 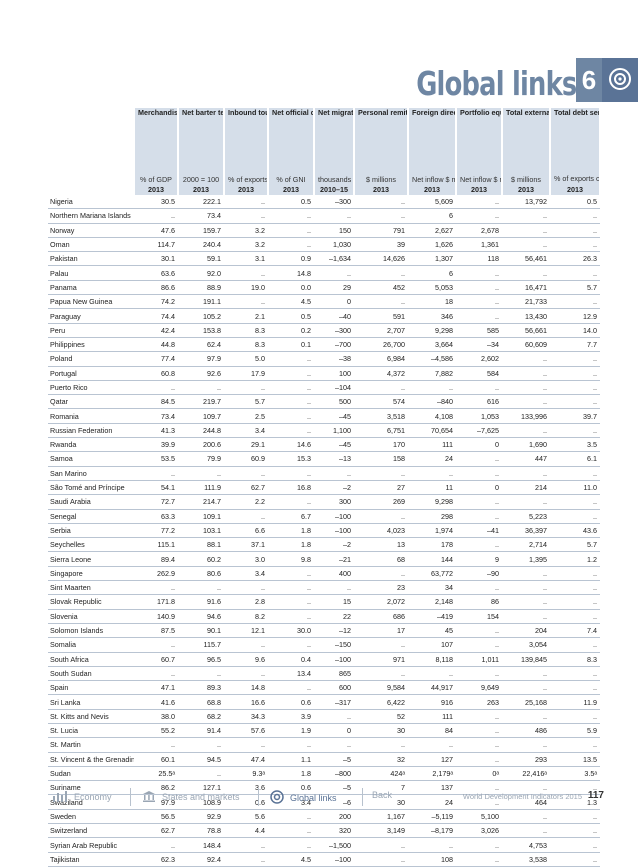 I want to click on table-cell: 585, so click(x=479, y=330).